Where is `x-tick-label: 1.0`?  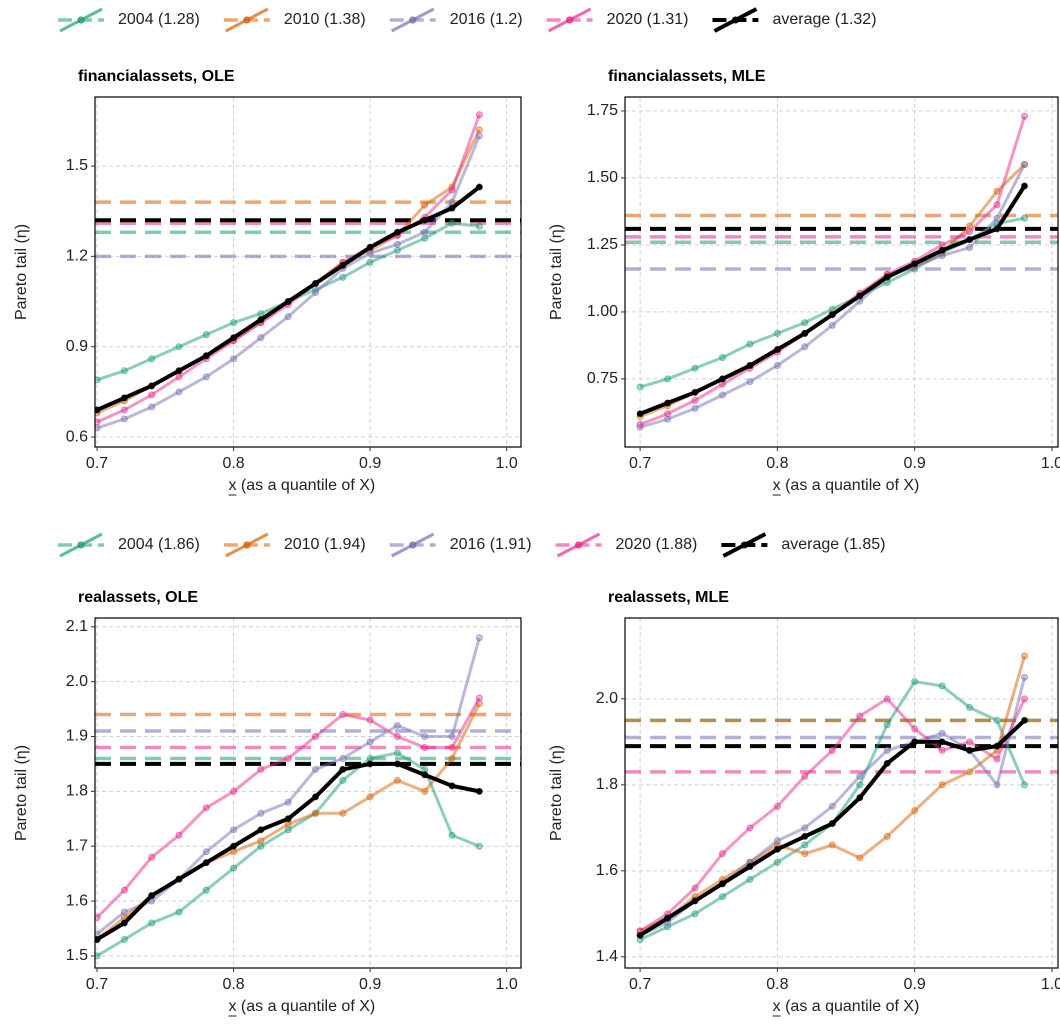 x-tick-label: 1.0 is located at coordinates (1050, 984).